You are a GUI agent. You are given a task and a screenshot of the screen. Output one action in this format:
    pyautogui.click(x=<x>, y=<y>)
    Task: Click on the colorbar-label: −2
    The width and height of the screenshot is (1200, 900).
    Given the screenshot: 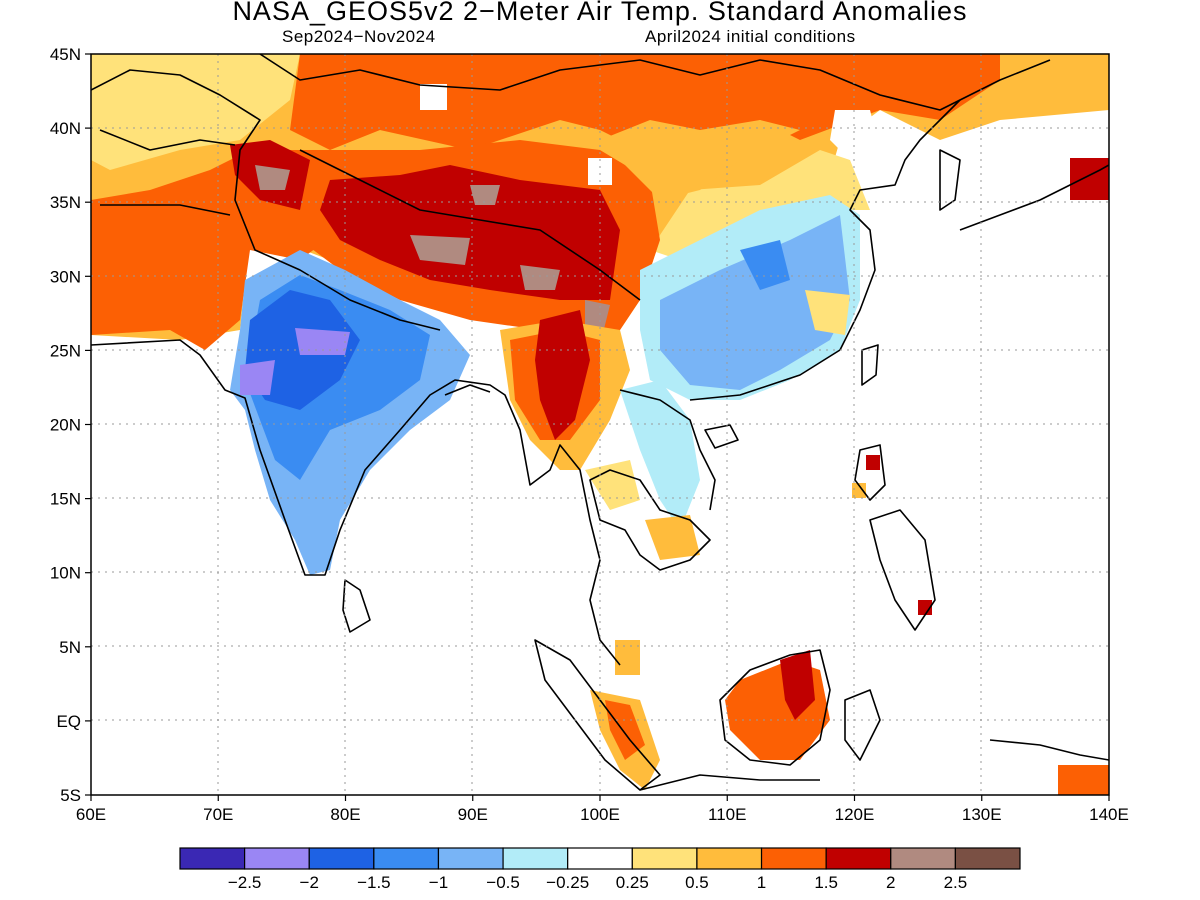 What is the action you would take?
    pyautogui.click(x=309, y=882)
    